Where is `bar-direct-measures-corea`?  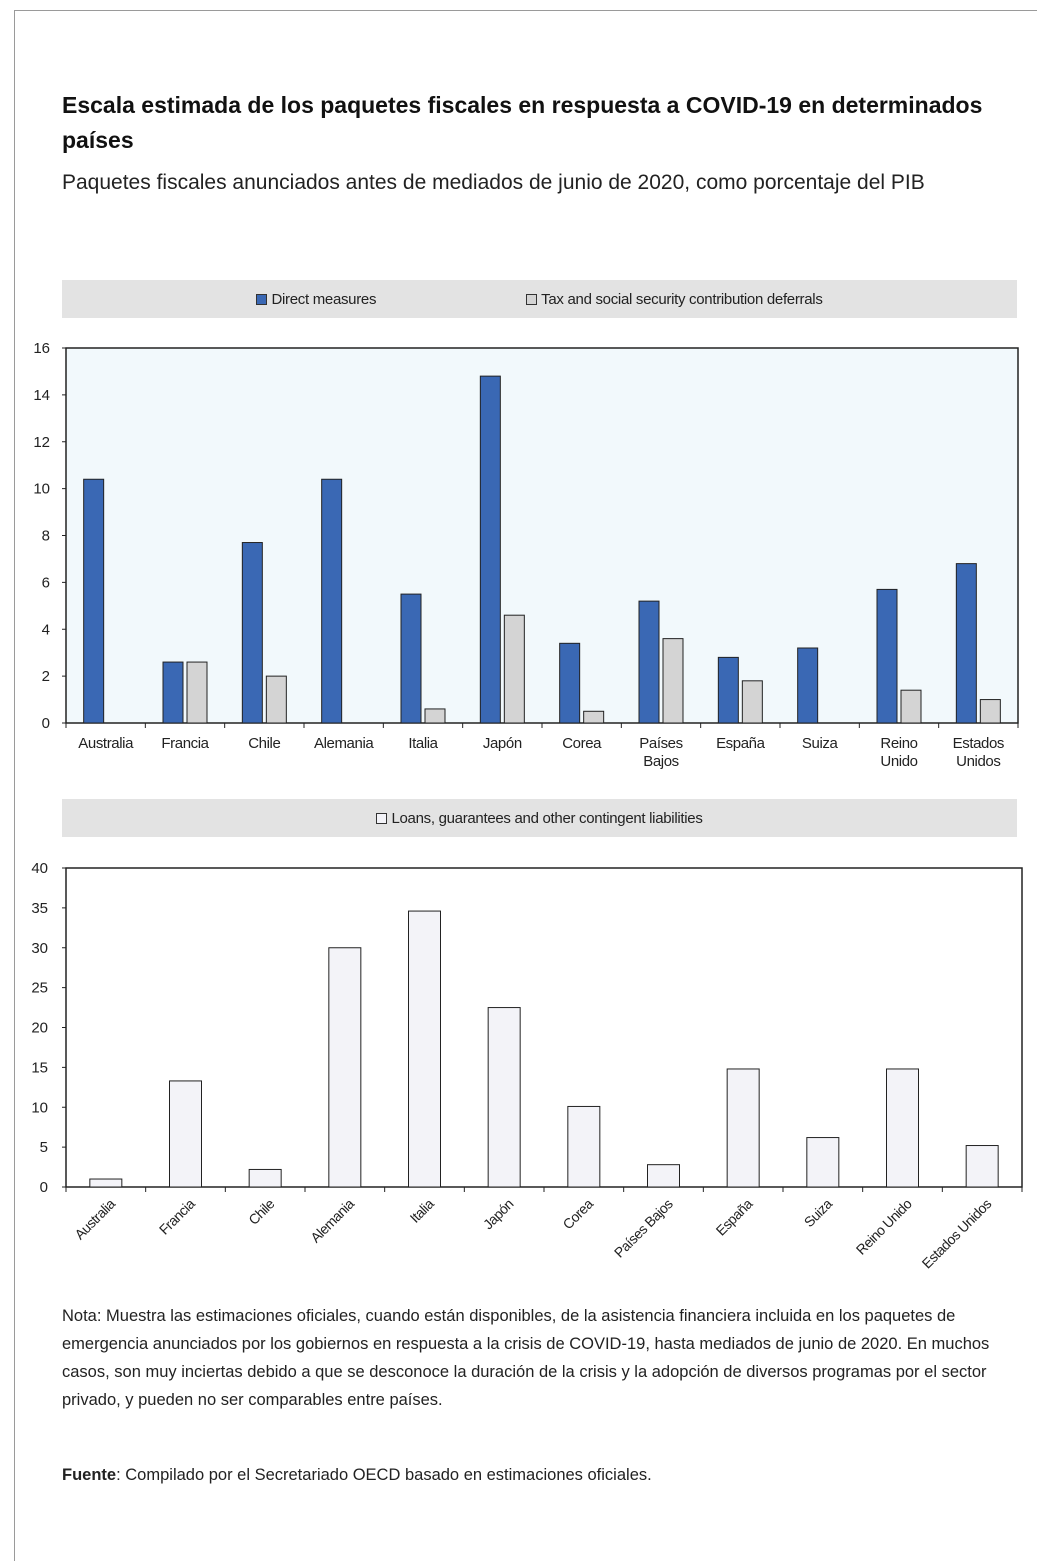
bar-direct-measures-corea is located at coordinates (570, 683).